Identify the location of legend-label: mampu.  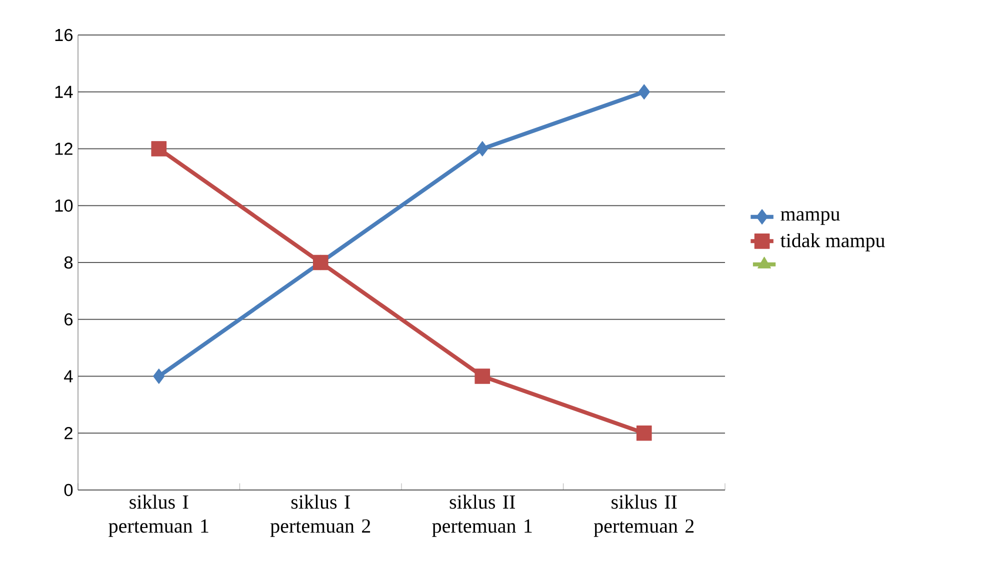
(810, 218).